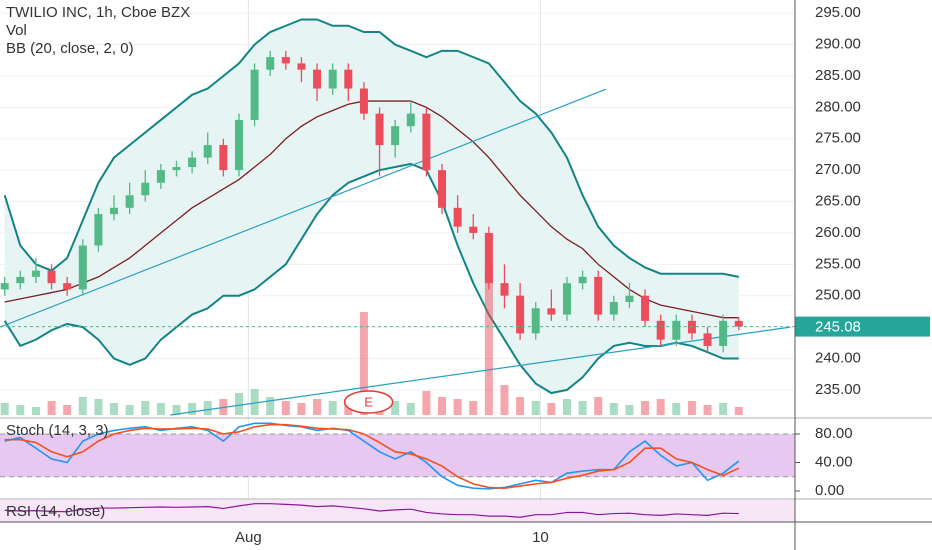 The width and height of the screenshot is (932, 550). What do you see at coordinates (838, 327) in the screenshot?
I see `last-price-label: 245.08` at bounding box center [838, 327].